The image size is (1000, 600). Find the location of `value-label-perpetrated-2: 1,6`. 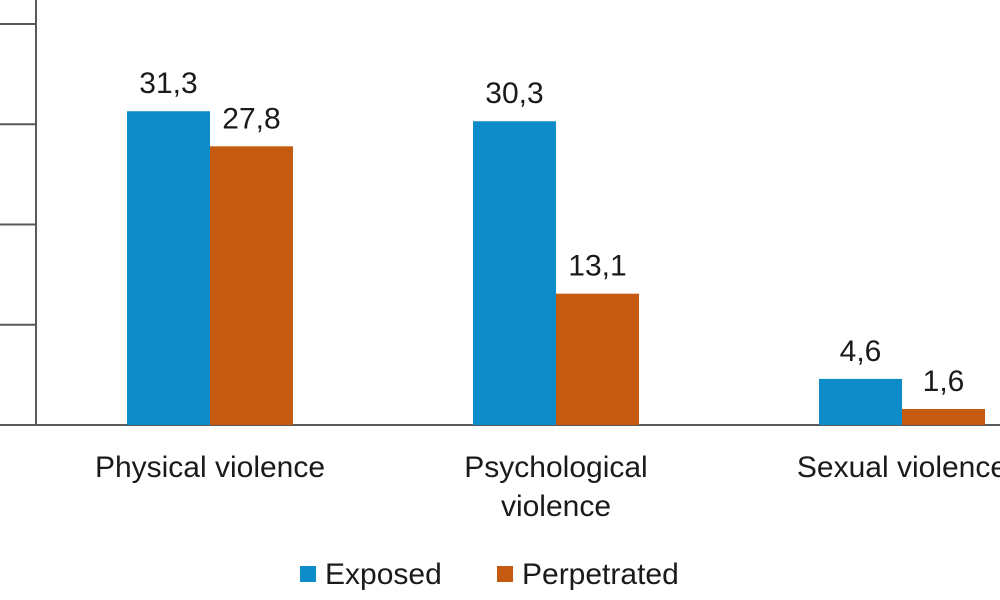

value-label-perpetrated-2: 1,6 is located at coordinates (944, 381).